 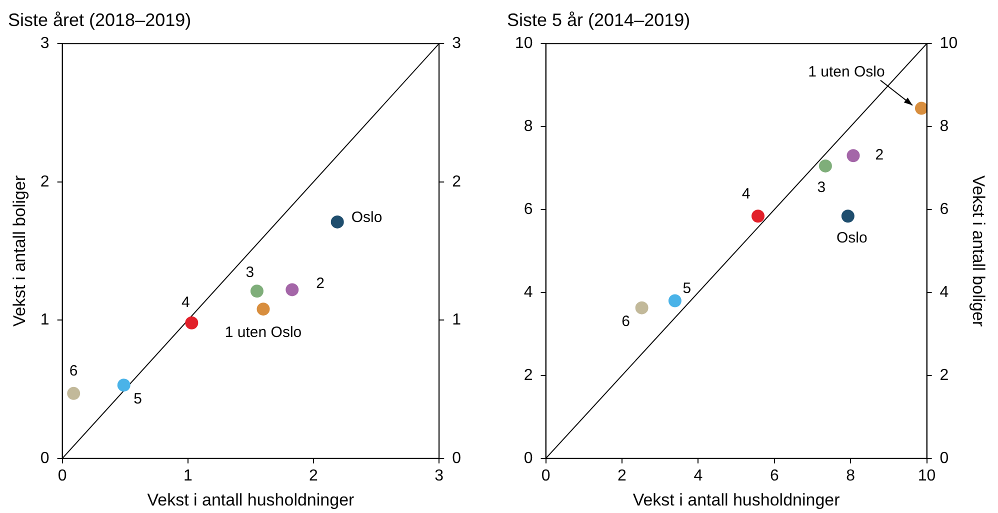 I want to click on y-tick-label: 10, so click(x=524, y=43).